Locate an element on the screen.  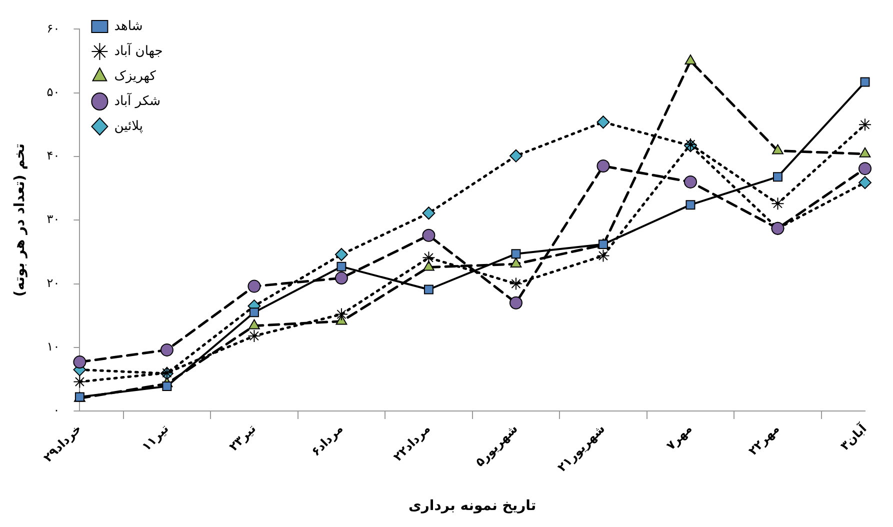
y-axis-title: تخم (تعداد در هر بوته) is located at coordinates (20, 220).